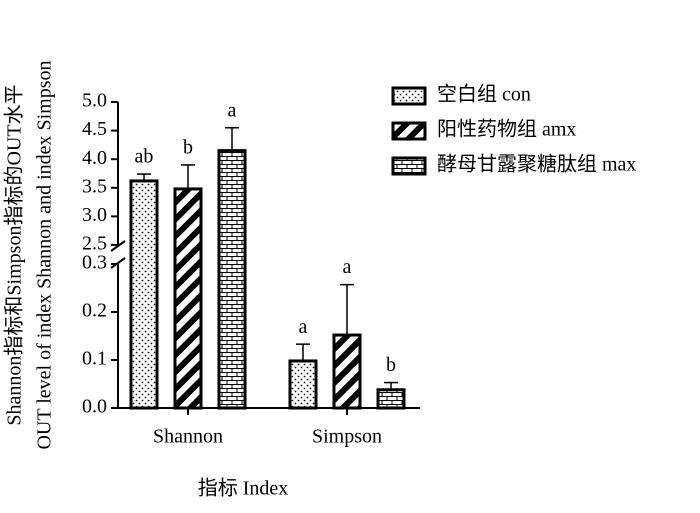 This screenshot has width=700, height=513. Describe the element at coordinates (94, 407) in the screenshot. I see `y-tick-label: 0.0` at that location.